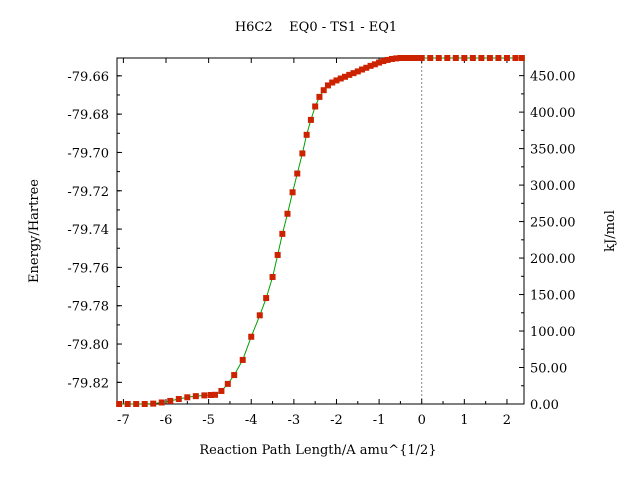 The image size is (640, 480). I want to click on y-left-tick-label: -79.78, so click(88, 307).